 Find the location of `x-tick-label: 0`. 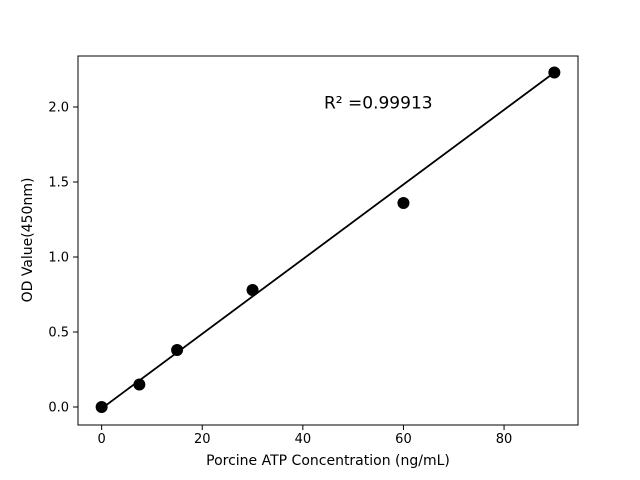

x-tick-label: 0 is located at coordinates (102, 439).